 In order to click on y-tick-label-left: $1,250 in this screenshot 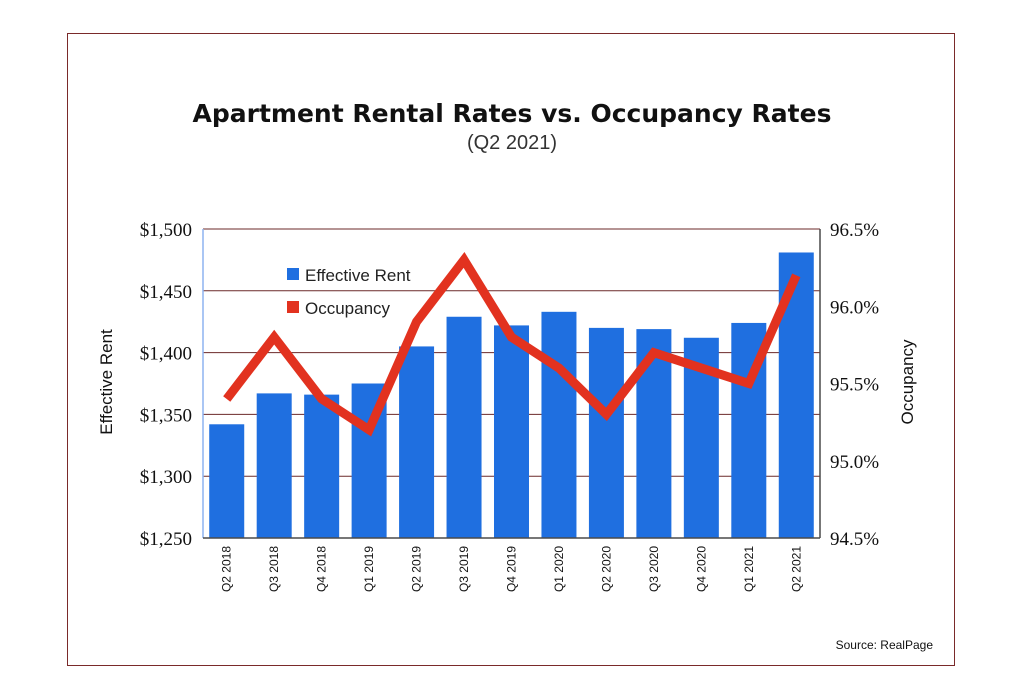, I will do `click(166, 539)`.